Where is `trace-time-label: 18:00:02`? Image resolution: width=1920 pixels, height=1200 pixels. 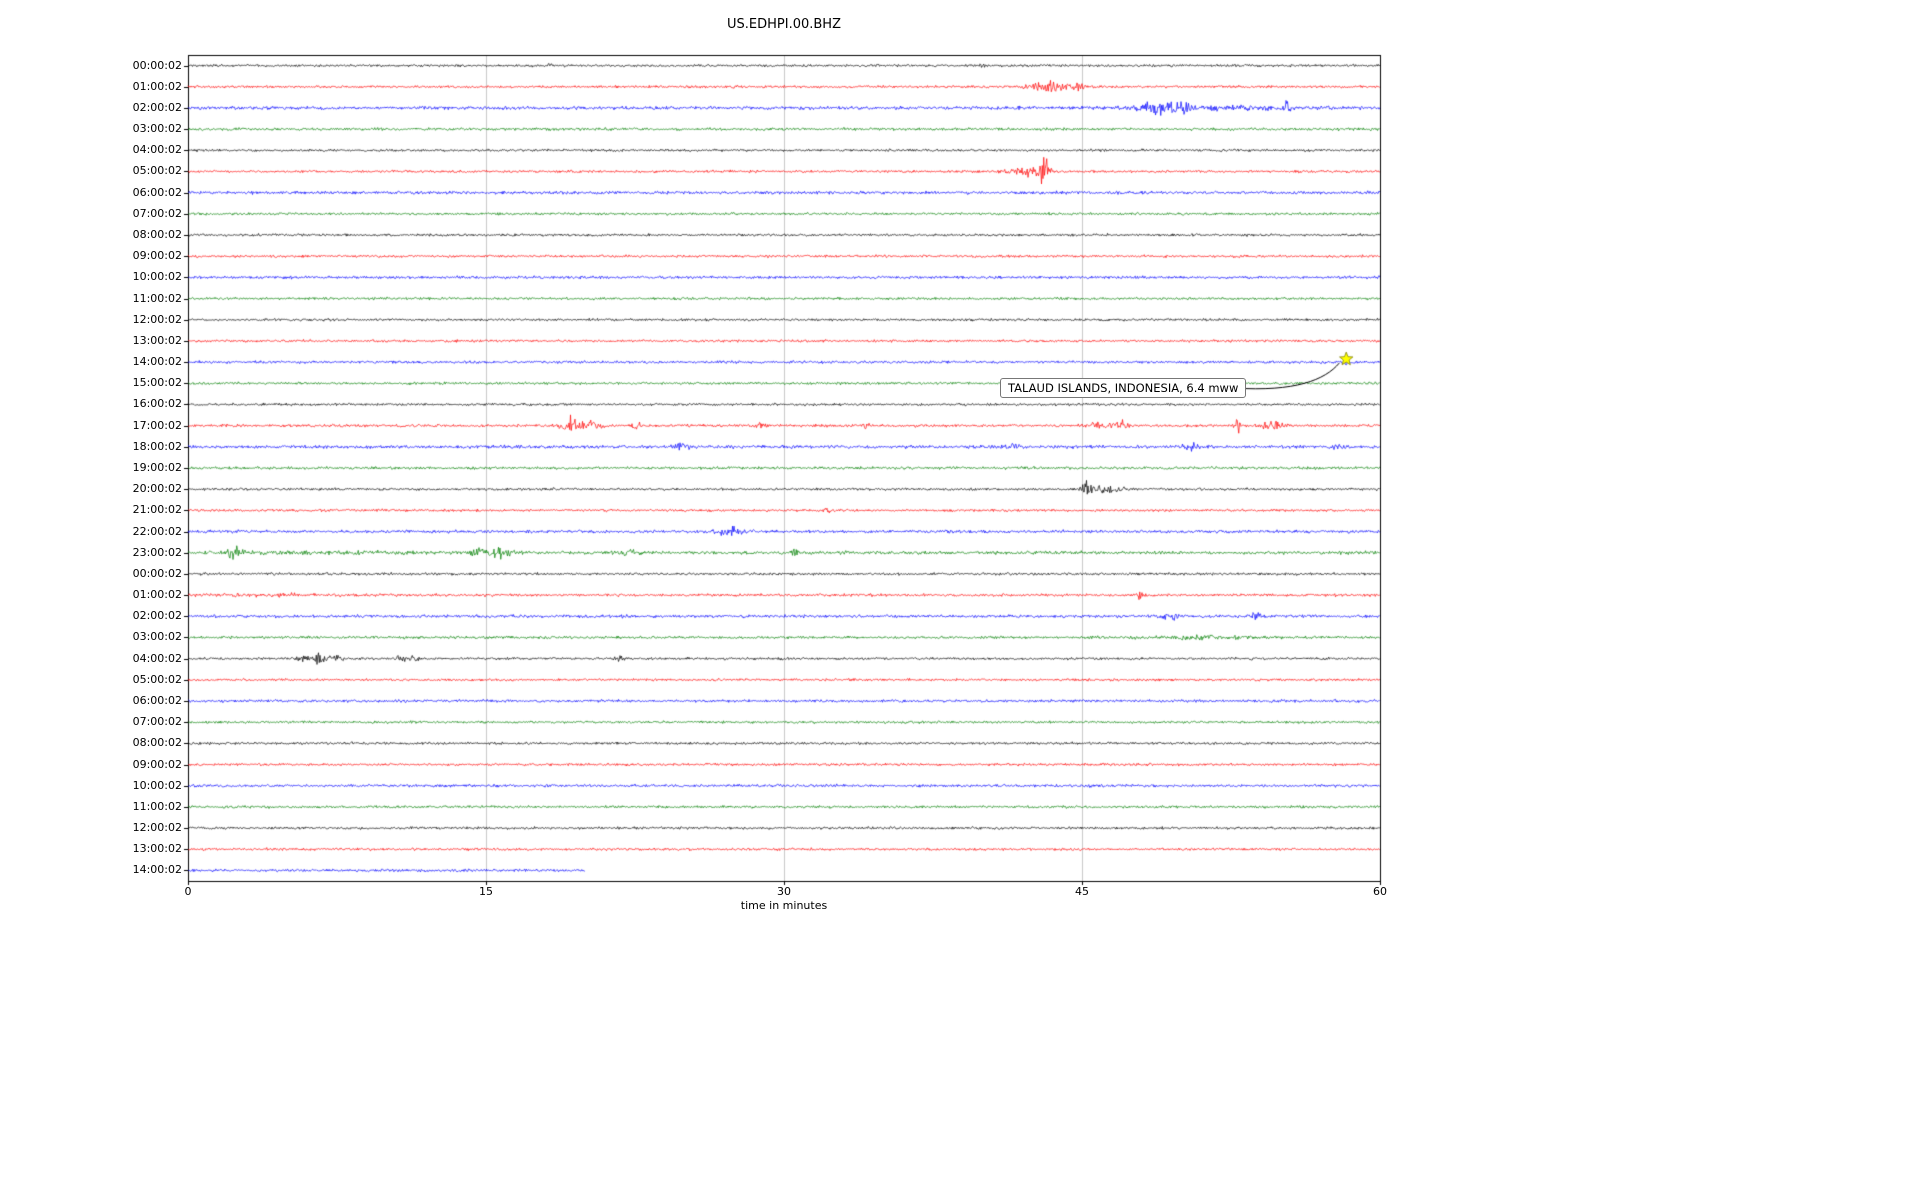 trace-time-label: 18:00:02 is located at coordinates (157, 446).